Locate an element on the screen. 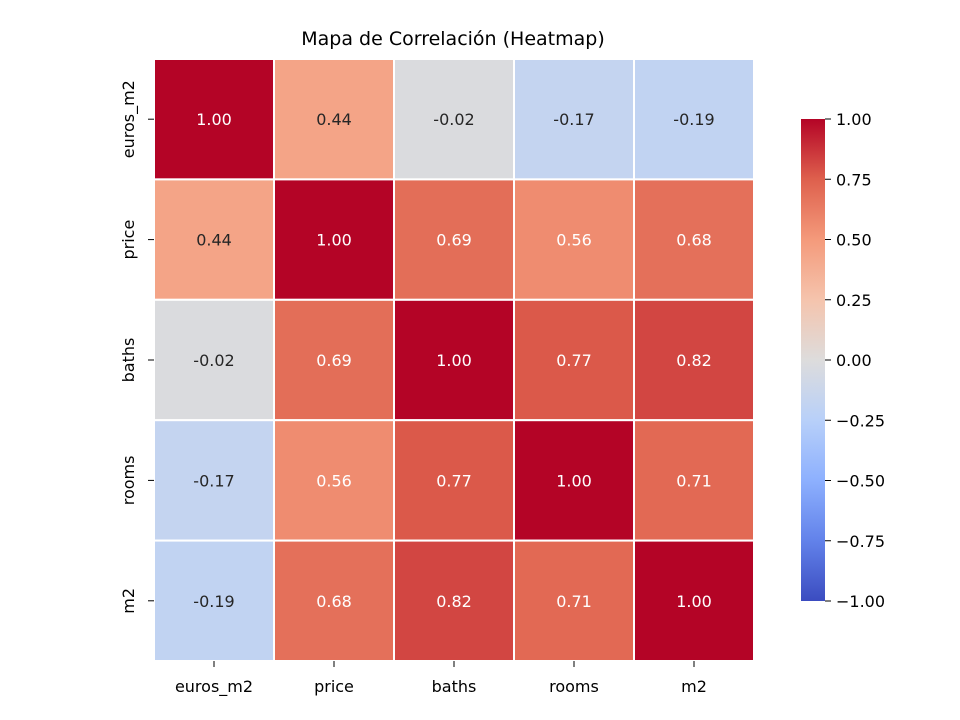 The image size is (960, 720). colorbar-tick-label: 0.50 is located at coordinates (854, 240).